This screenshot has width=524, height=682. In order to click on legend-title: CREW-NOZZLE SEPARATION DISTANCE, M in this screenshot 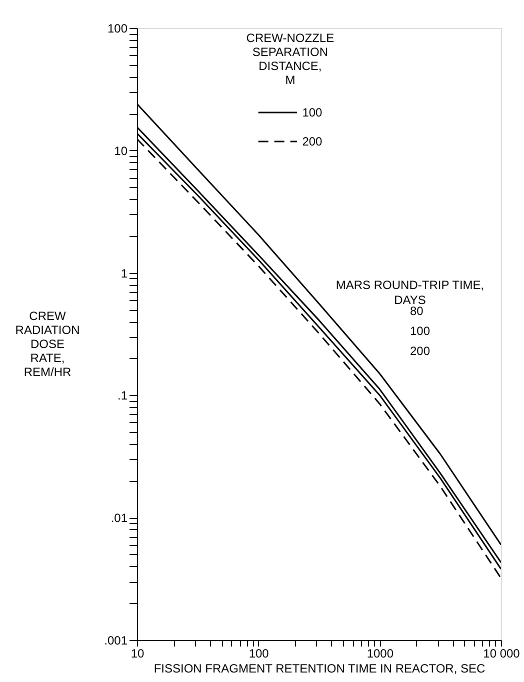, I will do `click(290, 59)`.